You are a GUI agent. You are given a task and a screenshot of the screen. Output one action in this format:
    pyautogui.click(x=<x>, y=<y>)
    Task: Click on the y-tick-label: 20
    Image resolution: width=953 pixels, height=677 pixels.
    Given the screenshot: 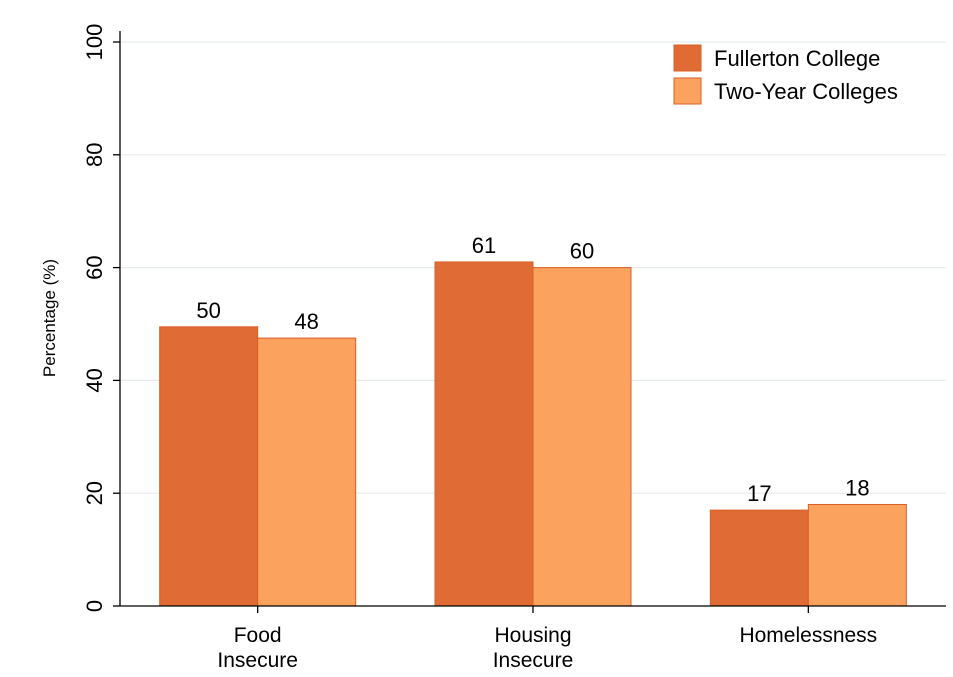 What is the action you would take?
    pyautogui.click(x=94, y=493)
    